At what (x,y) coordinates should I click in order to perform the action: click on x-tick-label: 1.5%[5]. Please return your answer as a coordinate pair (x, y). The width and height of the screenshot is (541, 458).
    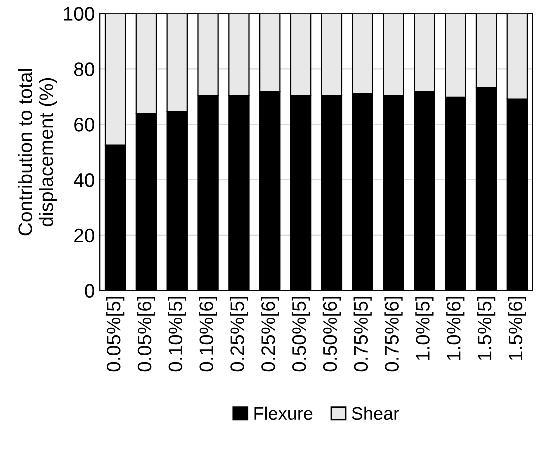
    Looking at the image, I should click on (486, 328).